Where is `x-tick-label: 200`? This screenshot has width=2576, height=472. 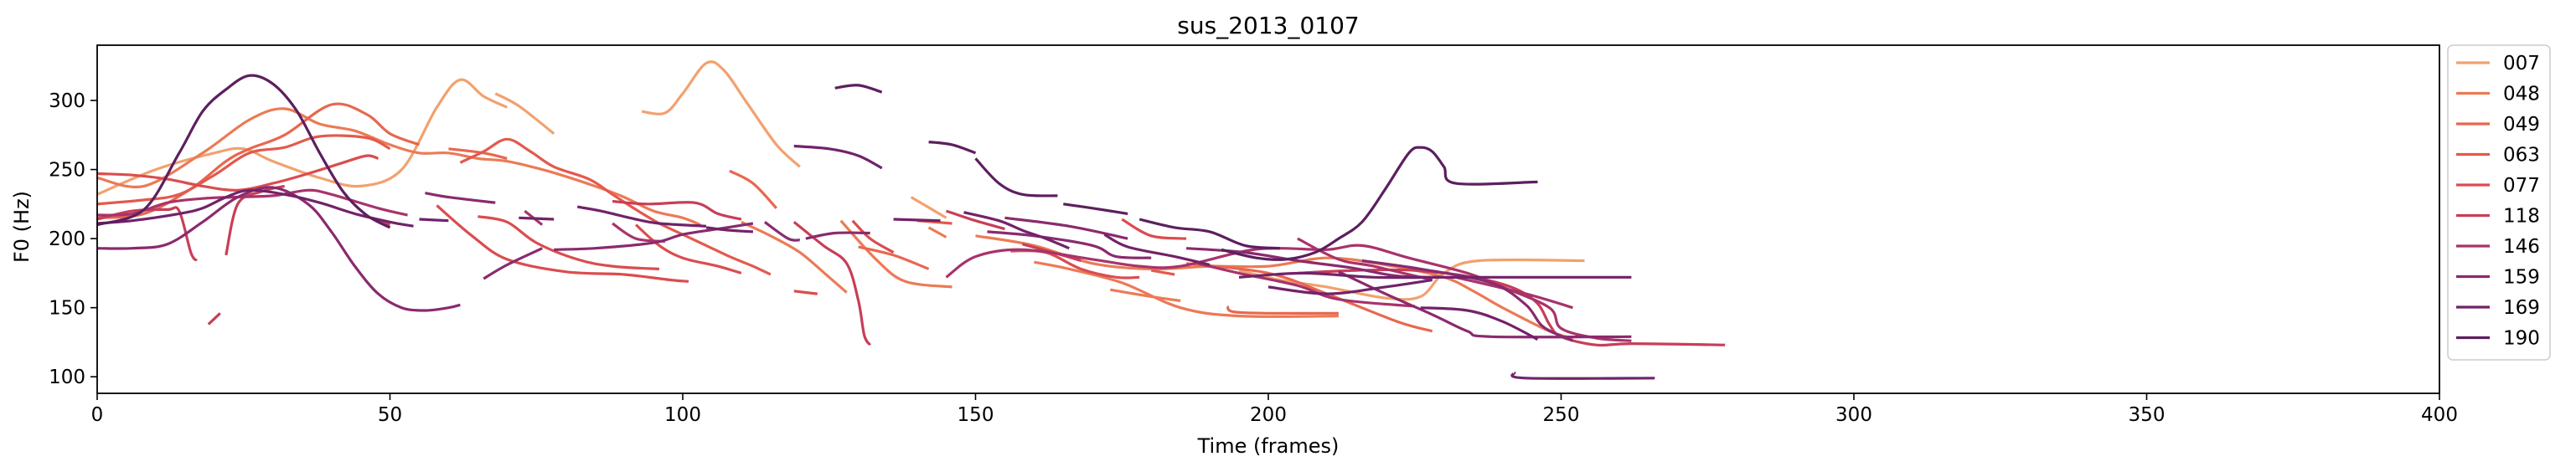
x-tick-label: 200 is located at coordinates (1268, 415).